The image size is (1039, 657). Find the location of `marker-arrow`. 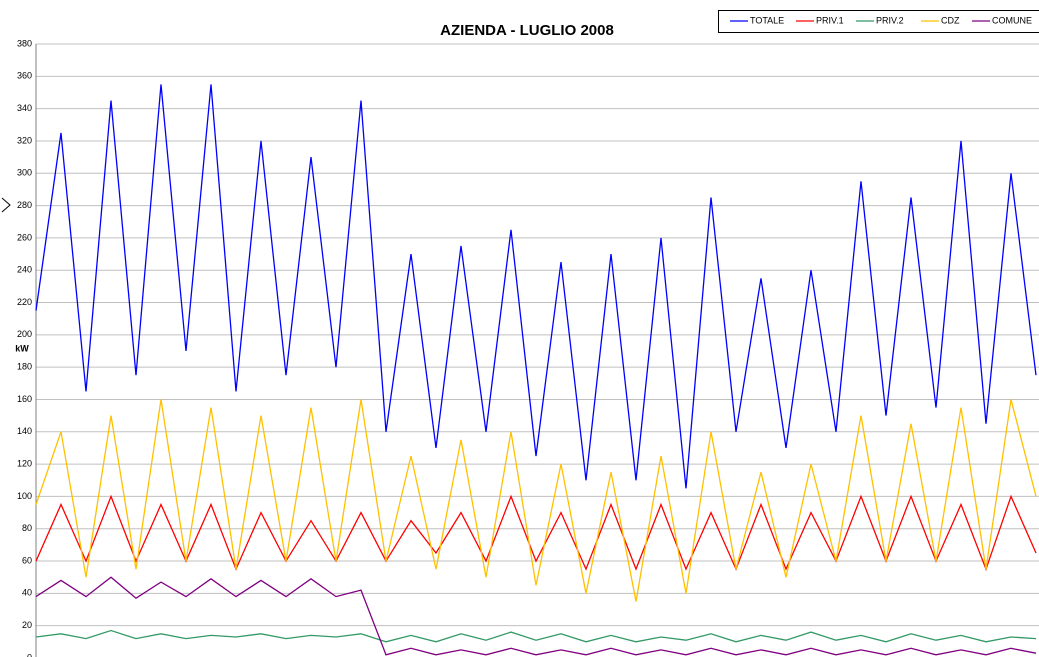

marker-arrow is located at coordinates (6, 205).